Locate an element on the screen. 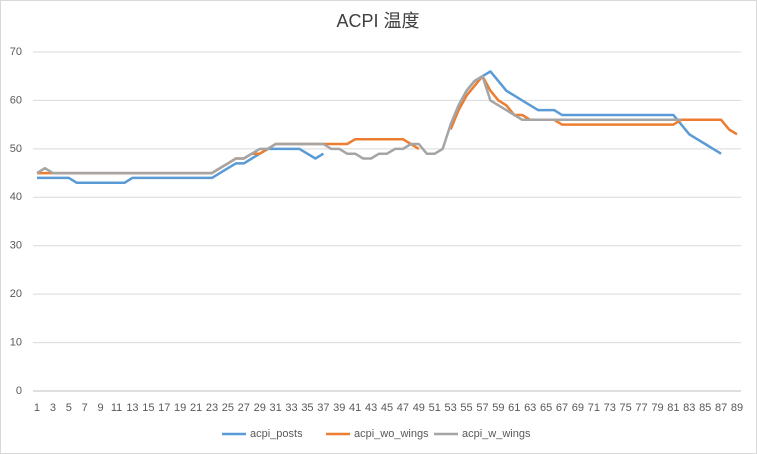 This screenshot has height=454, width=757. x-tick-label: 11 is located at coordinates (116, 408).